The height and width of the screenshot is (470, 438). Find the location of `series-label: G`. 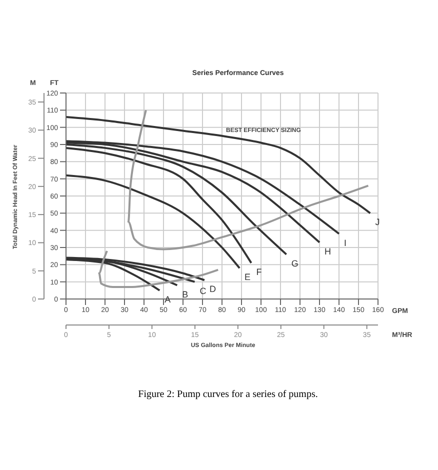

series-label: G is located at coordinates (294, 263).